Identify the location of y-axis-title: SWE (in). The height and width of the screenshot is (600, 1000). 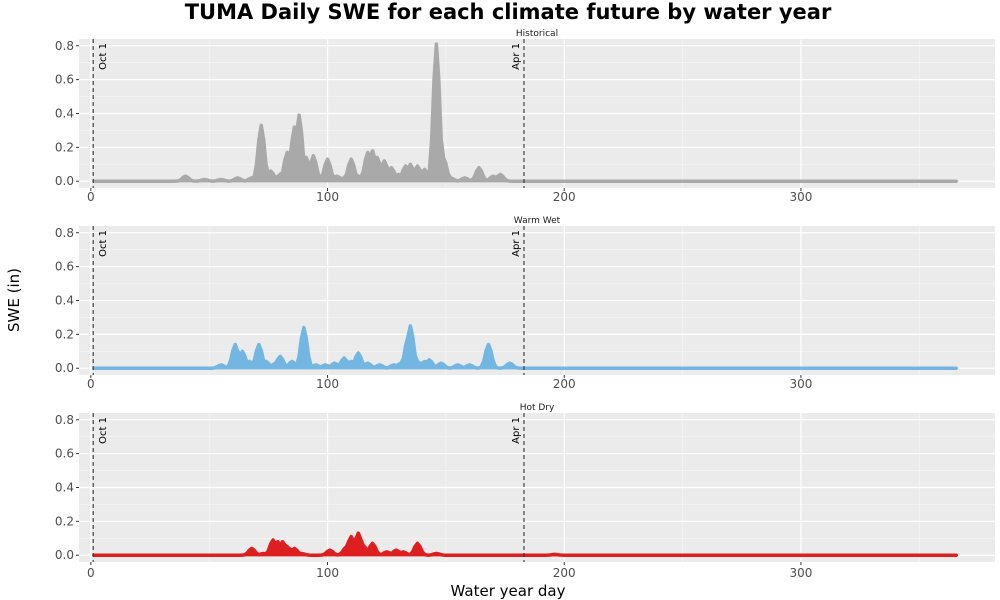
(14, 300).